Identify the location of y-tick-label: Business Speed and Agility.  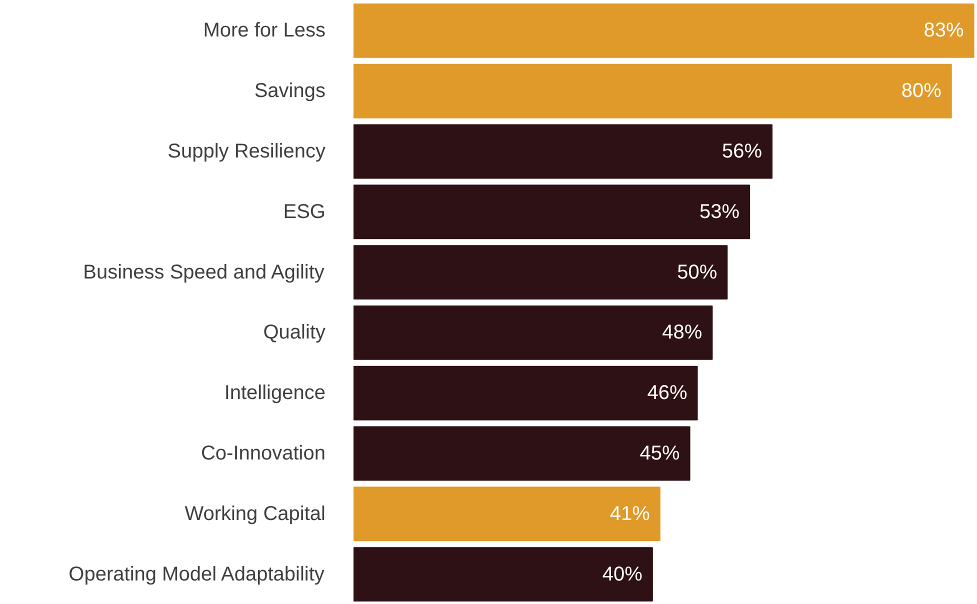
(203, 272).